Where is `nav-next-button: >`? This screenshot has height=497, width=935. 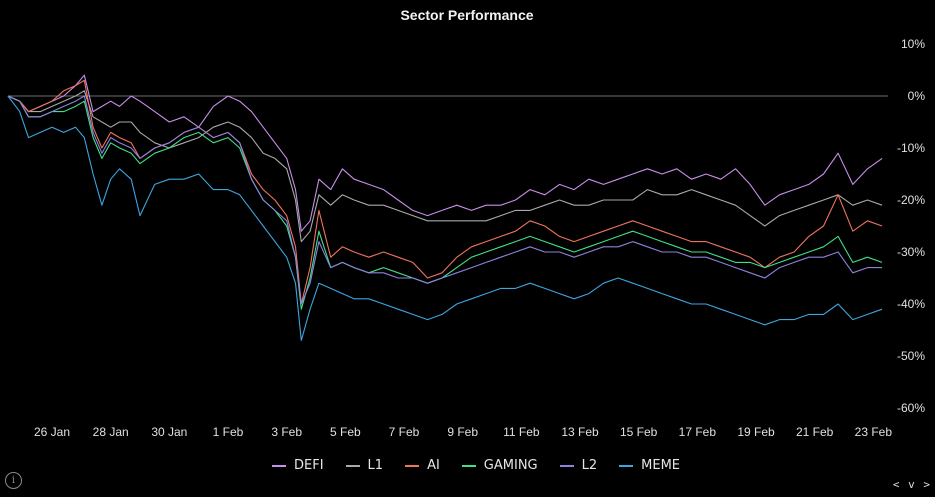
nav-next-button: > is located at coordinates (927, 484).